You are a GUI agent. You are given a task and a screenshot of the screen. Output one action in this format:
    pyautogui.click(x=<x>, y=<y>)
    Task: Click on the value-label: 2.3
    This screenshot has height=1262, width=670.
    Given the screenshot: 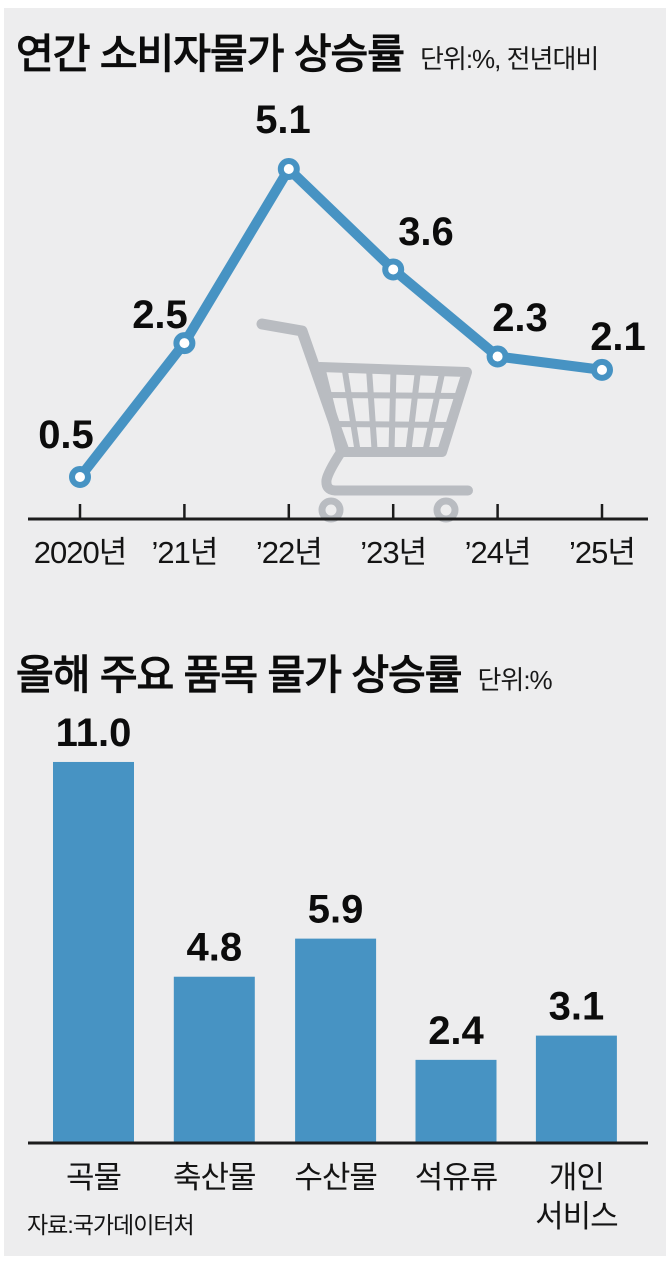 What is the action you would take?
    pyautogui.click(x=520, y=318)
    